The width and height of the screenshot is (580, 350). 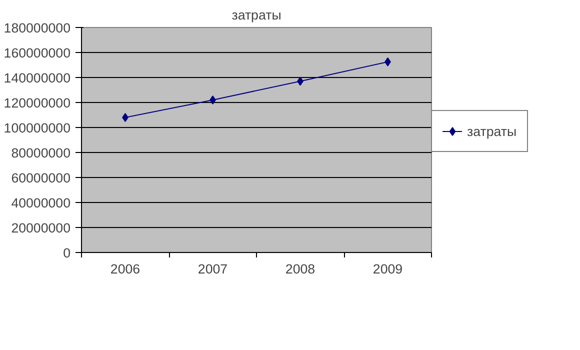 What do you see at coordinates (67, 253) in the screenshot?
I see `y-tick-label: 0` at bounding box center [67, 253].